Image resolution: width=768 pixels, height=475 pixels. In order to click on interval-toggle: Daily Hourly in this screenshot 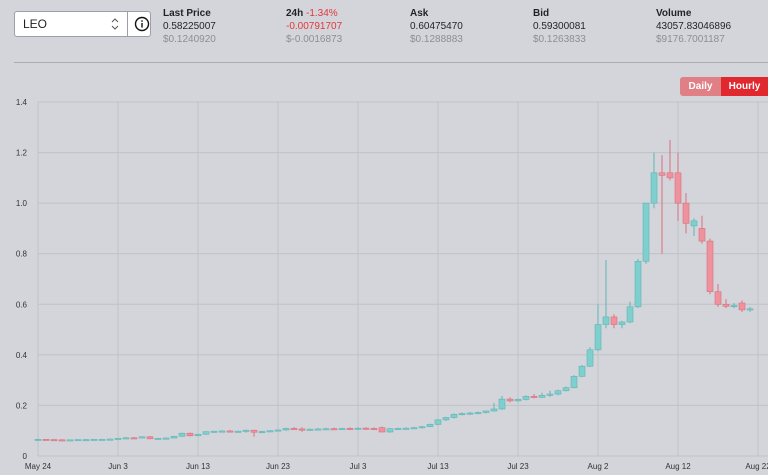, I will do `click(724, 86)`.